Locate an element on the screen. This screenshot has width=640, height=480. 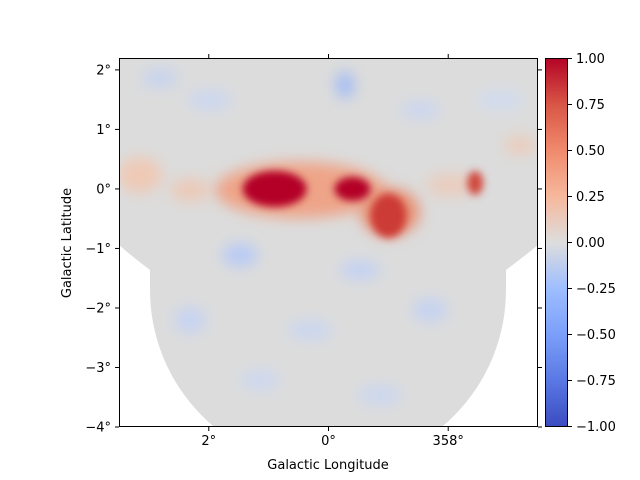
x-tick-label: 2° is located at coordinates (208, 441).